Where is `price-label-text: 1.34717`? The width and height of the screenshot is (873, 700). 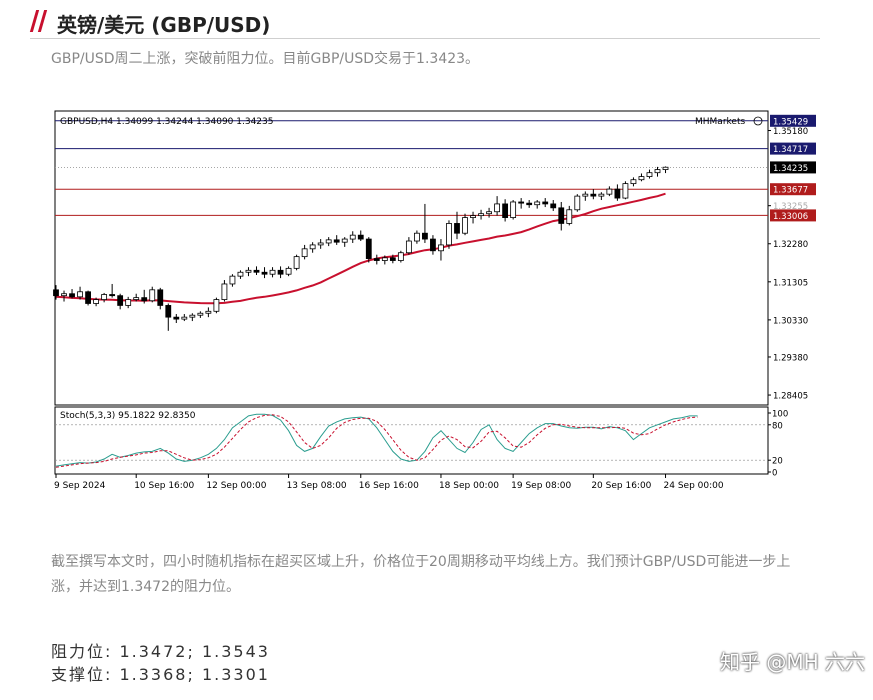
price-label-text: 1.34717 is located at coordinates (790, 150).